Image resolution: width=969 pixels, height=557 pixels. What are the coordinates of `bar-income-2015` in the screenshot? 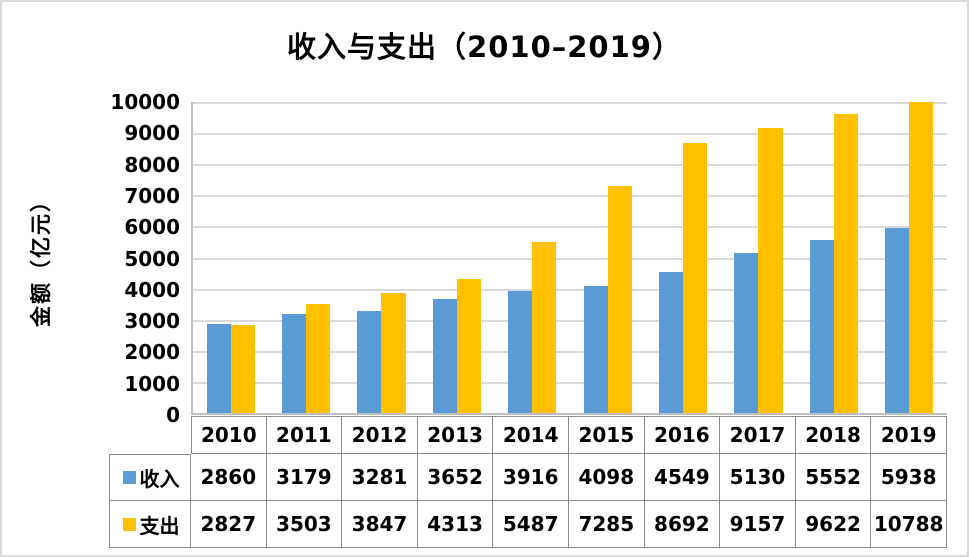 It's located at (595, 349).